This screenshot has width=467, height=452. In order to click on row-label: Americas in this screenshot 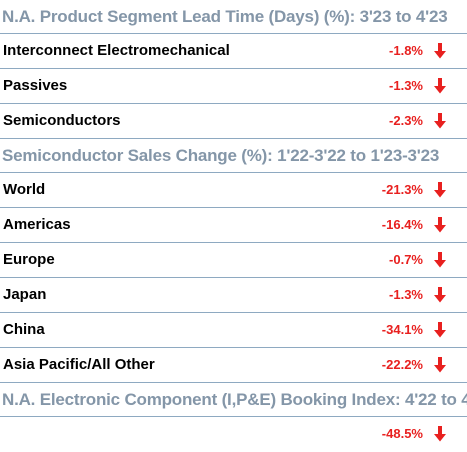, I will do `click(37, 224)`.